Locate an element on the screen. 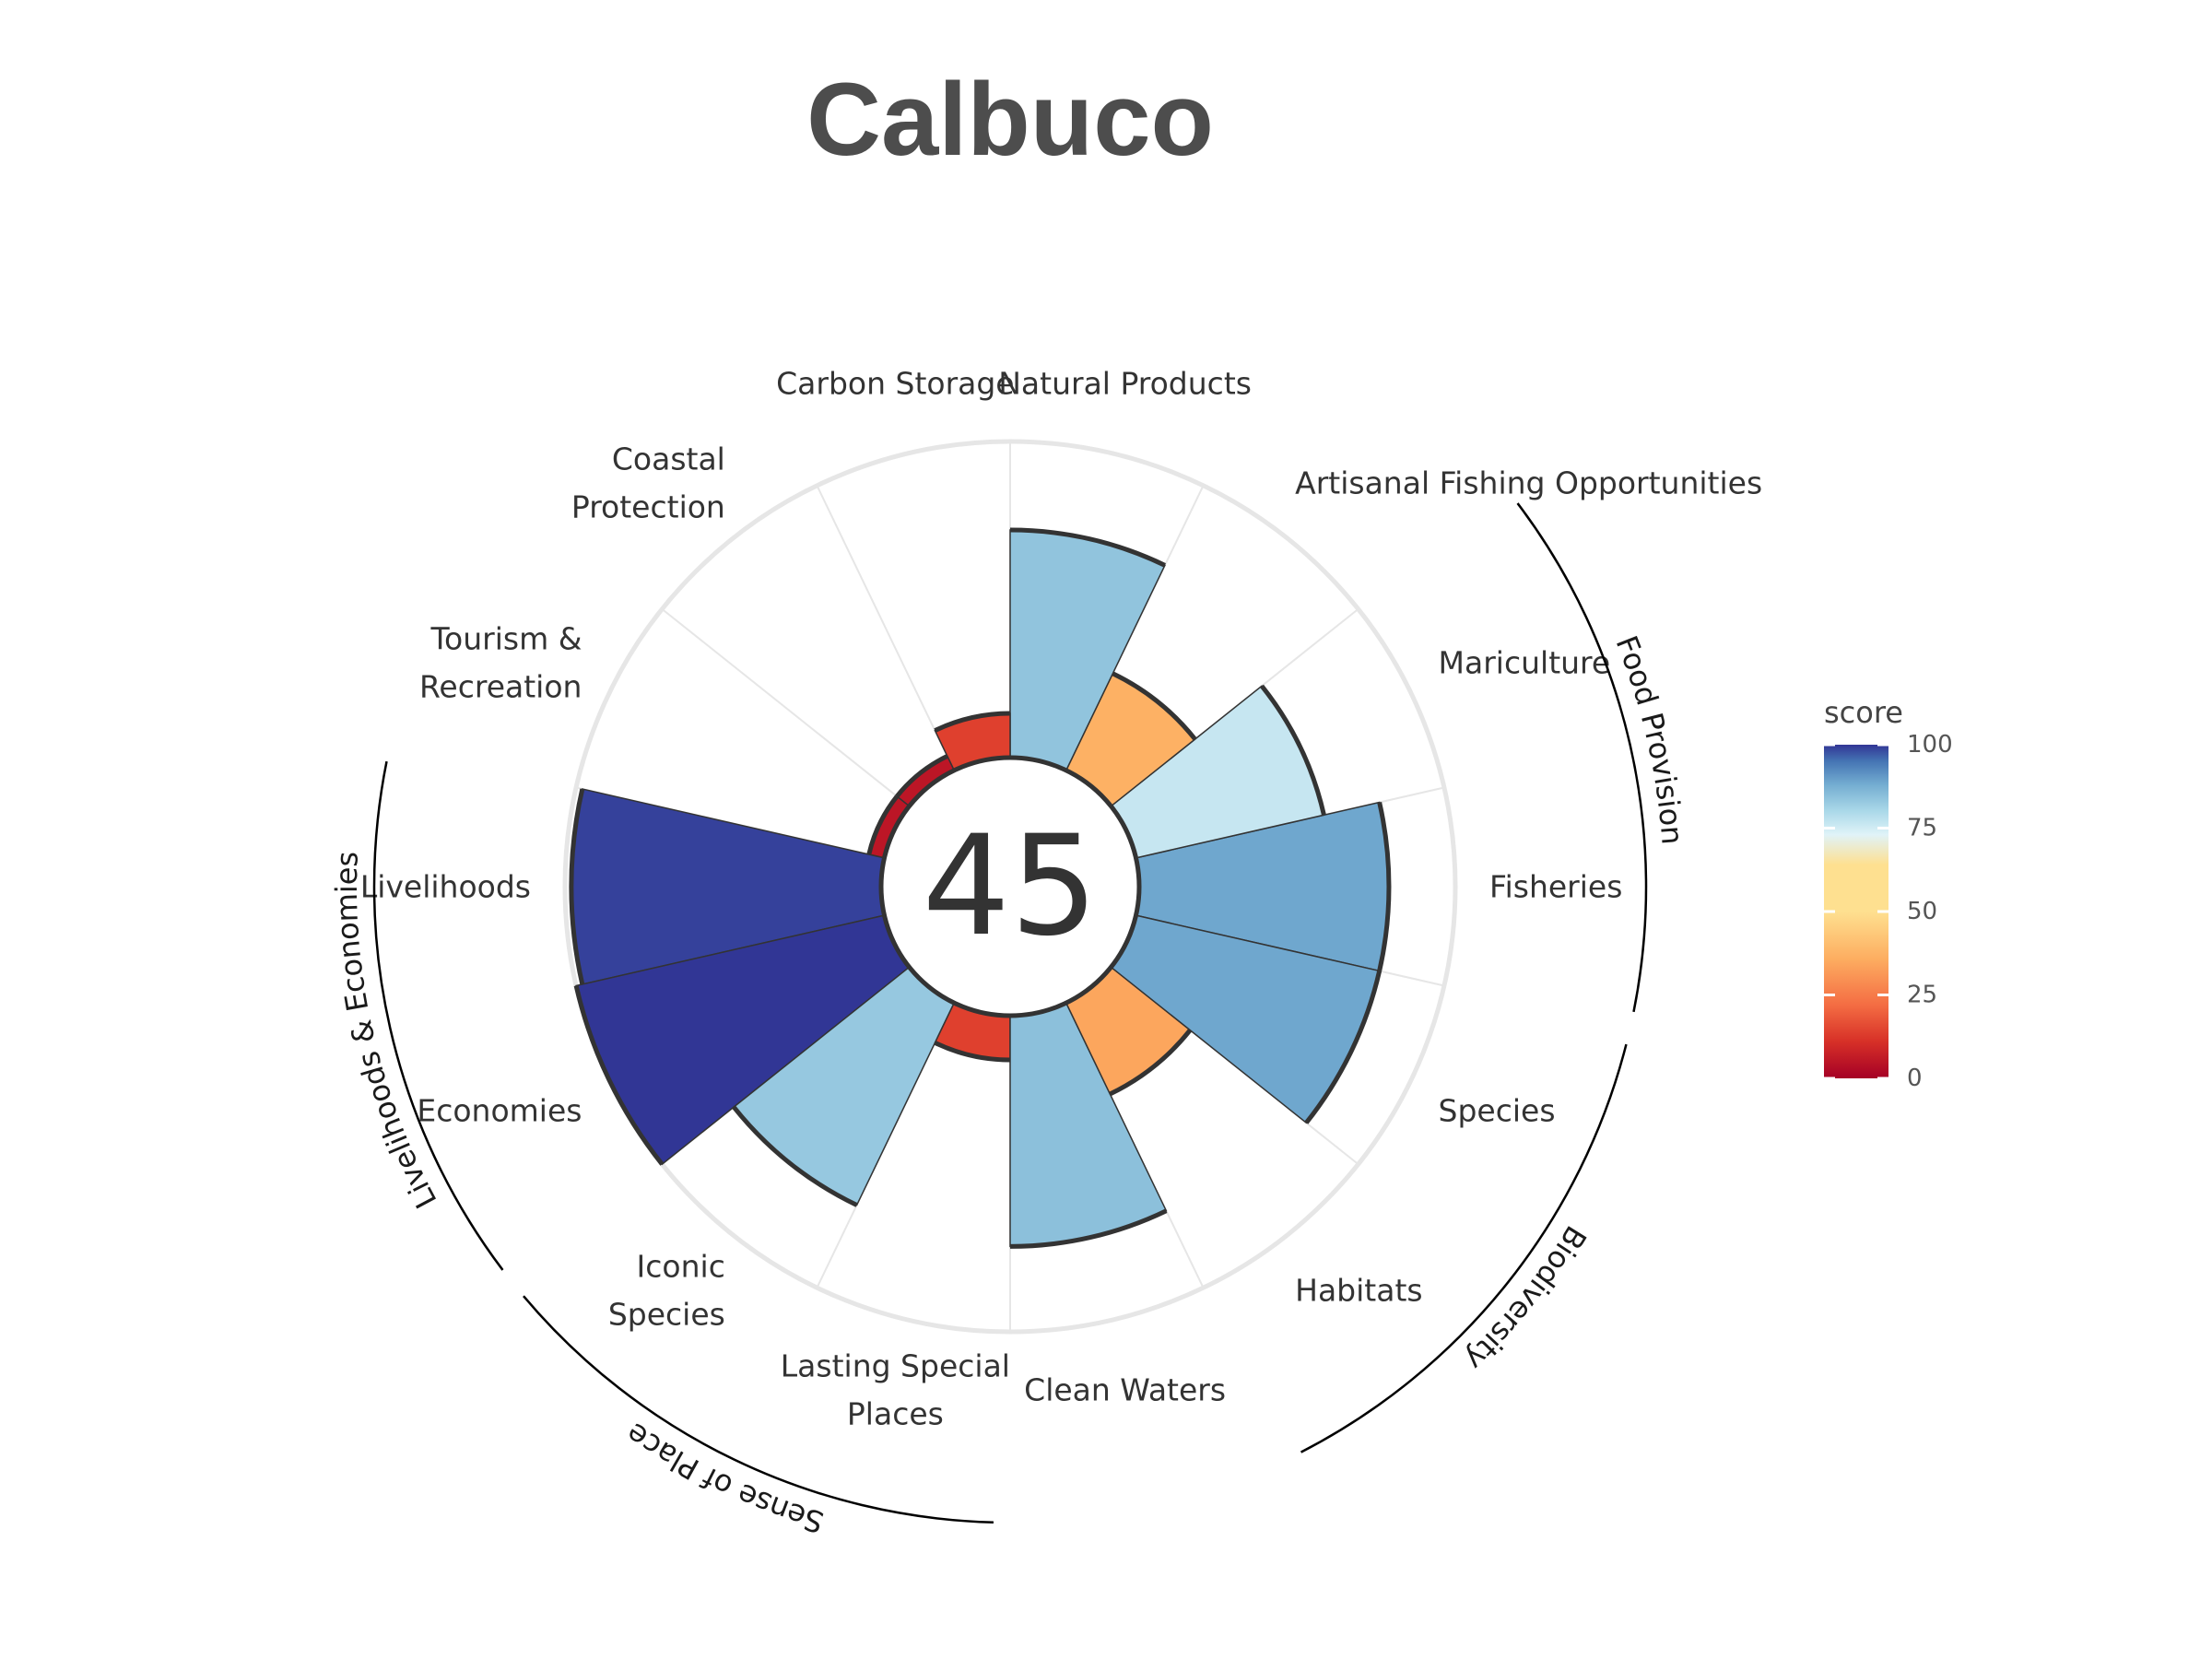  petal-edge-lasting-special-places is located at coordinates (972, 1052).